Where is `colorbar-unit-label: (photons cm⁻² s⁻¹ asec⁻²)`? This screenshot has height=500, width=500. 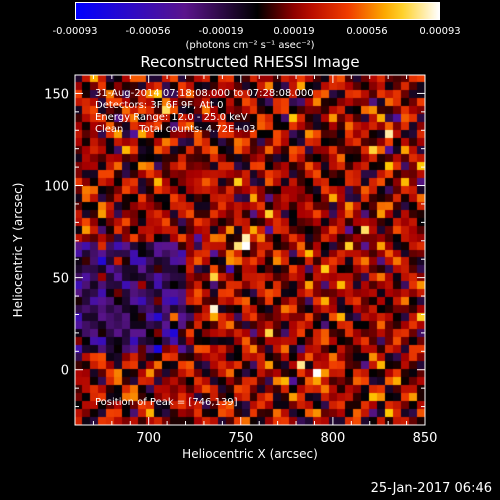 colorbar-unit-label: (photons cm⁻² s⁻¹ asec⁻²) is located at coordinates (250, 45).